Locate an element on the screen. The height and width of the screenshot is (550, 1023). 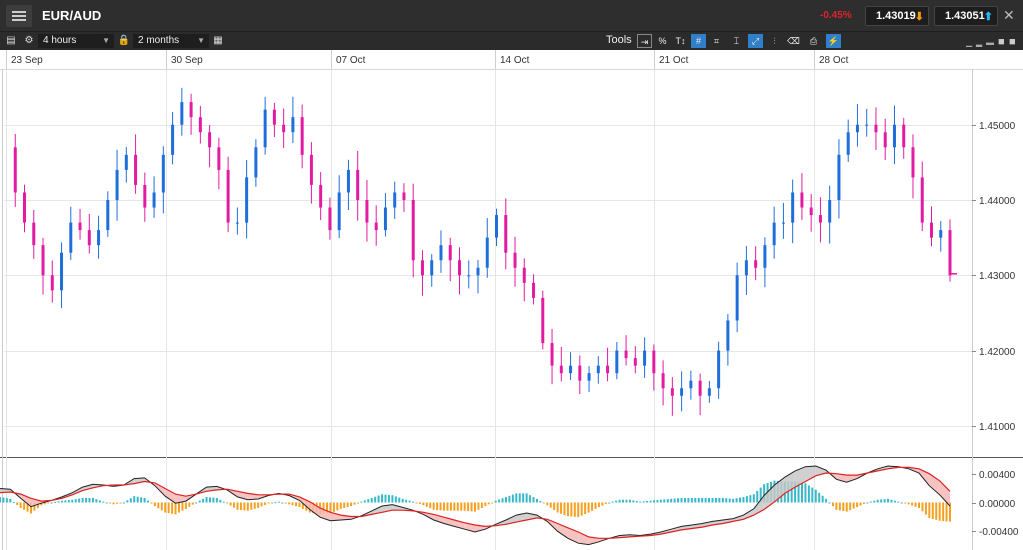
draw-line-icon: ⤢ is located at coordinates (755, 41).